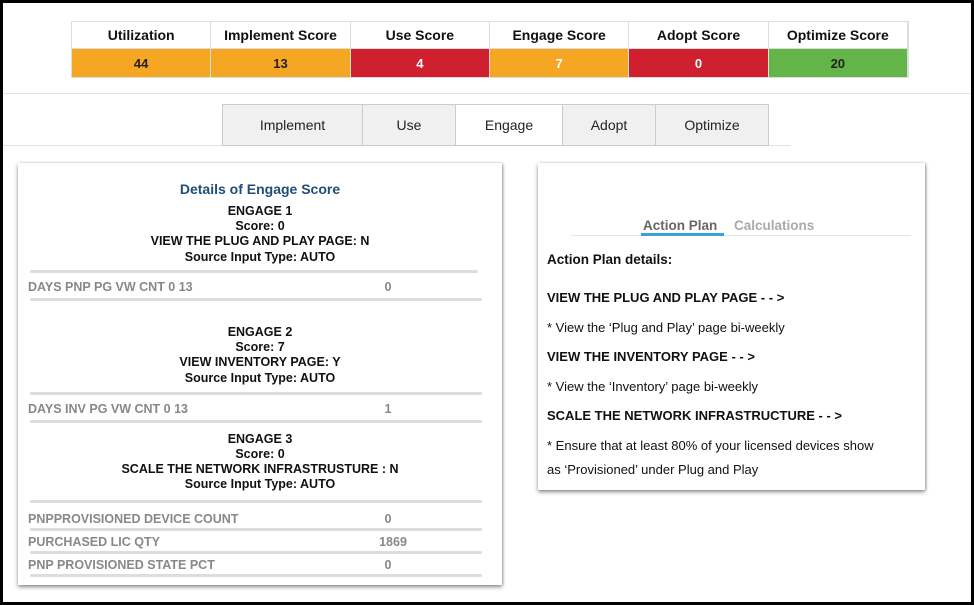 The height and width of the screenshot is (605, 974). I want to click on score-tabs: Implement Use Engage Adopt Optimize, so click(495, 125).